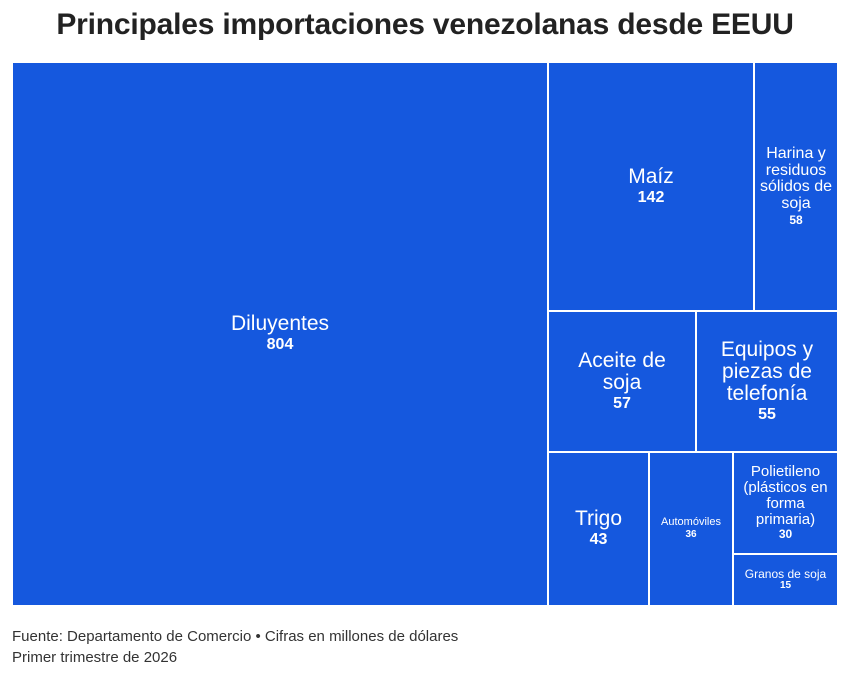 The height and width of the screenshot is (675, 850). I want to click on treemap-value: 30, so click(785, 534).